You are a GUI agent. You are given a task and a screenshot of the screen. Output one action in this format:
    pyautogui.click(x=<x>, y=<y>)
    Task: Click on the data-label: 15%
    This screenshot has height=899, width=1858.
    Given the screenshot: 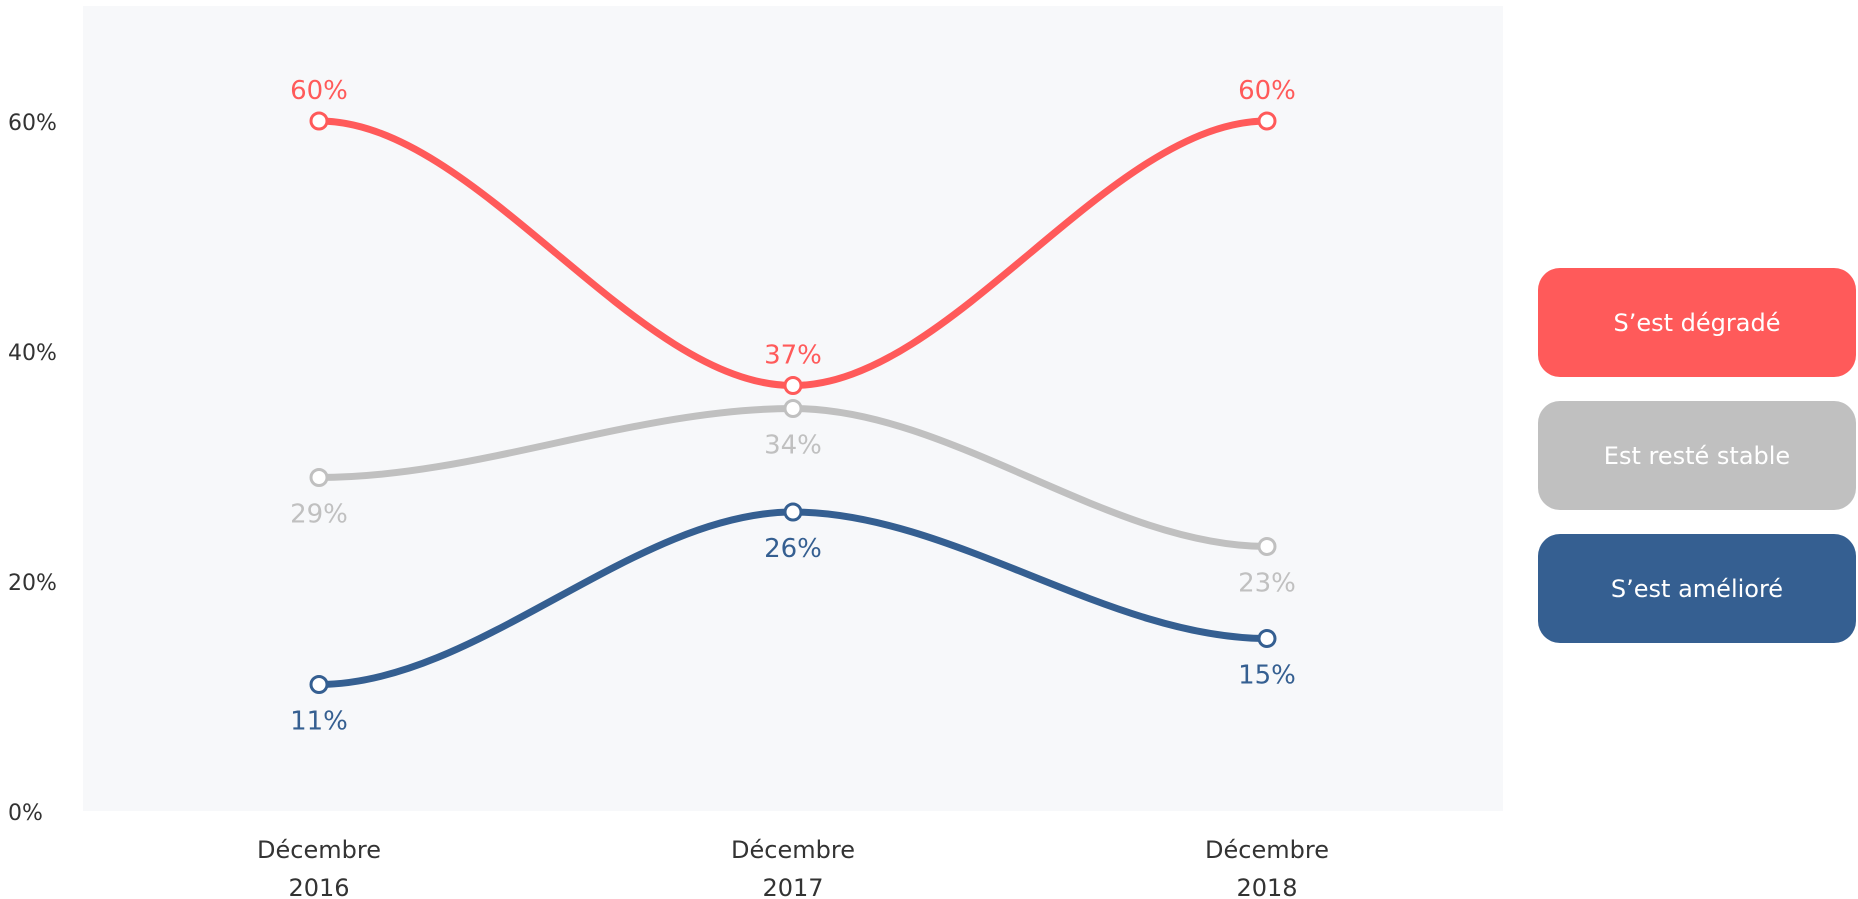 What is the action you would take?
    pyautogui.click(x=1267, y=676)
    